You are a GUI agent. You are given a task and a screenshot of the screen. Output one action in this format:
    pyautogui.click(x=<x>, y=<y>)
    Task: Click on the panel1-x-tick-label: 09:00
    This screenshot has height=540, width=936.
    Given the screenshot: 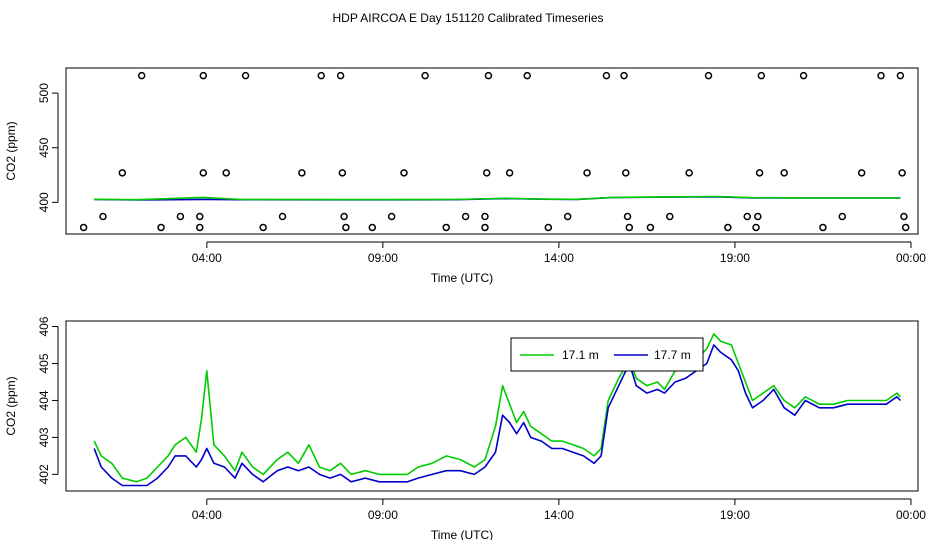 What is the action you would take?
    pyautogui.click(x=383, y=258)
    